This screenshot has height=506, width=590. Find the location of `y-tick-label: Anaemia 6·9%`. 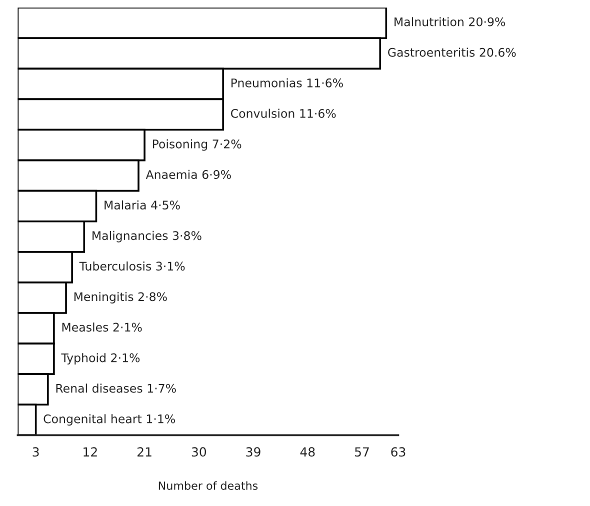

y-tick-label: Anaemia 6·9% is located at coordinates (188, 174).